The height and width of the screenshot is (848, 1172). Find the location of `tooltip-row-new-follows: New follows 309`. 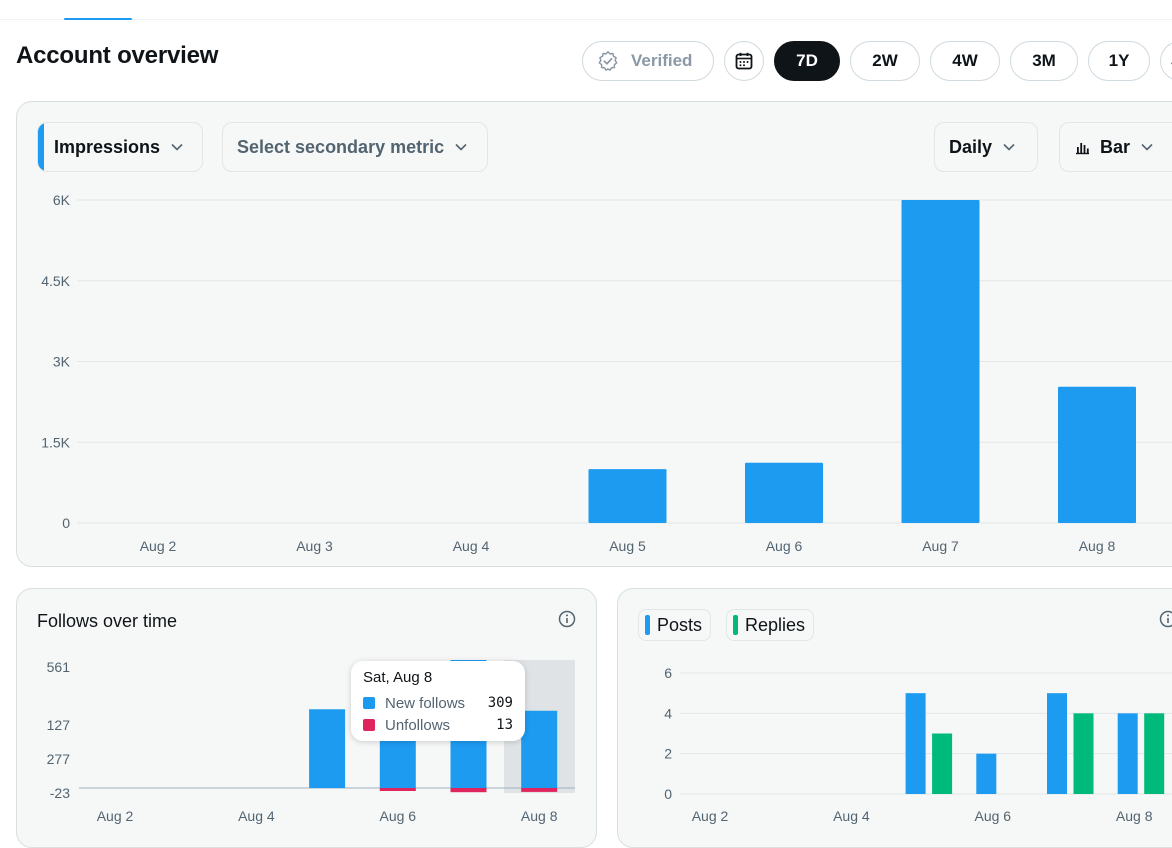

tooltip-row-new-follows: New follows 309 is located at coordinates (438, 703).